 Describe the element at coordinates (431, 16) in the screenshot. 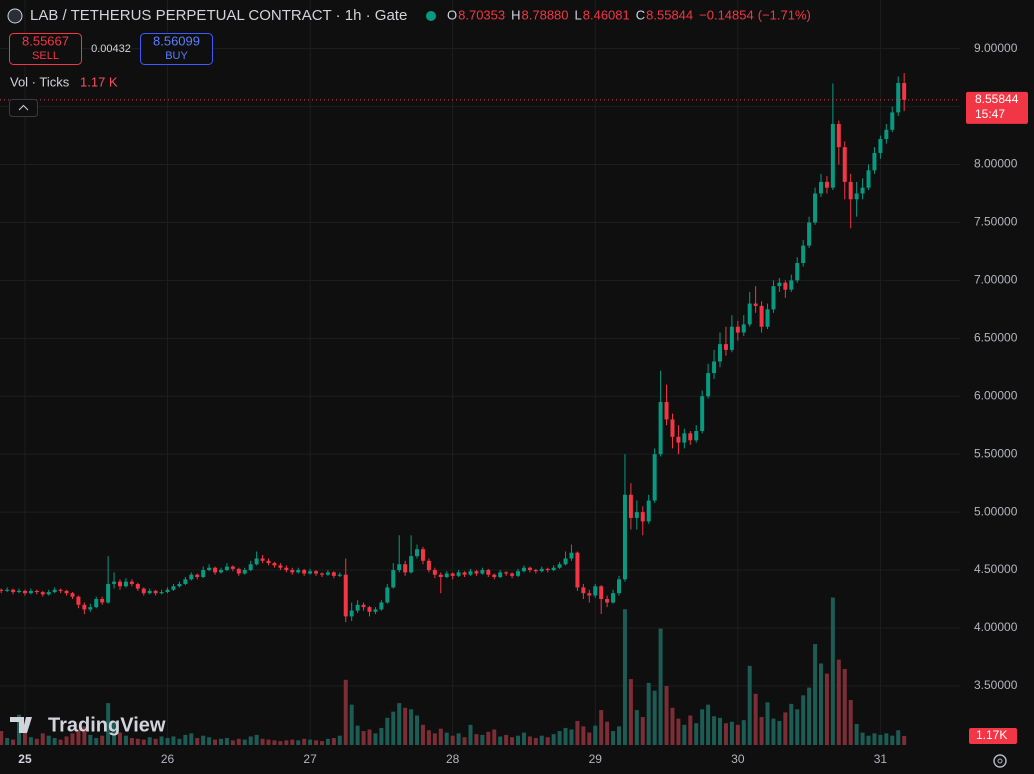

I see `status-dot` at that location.